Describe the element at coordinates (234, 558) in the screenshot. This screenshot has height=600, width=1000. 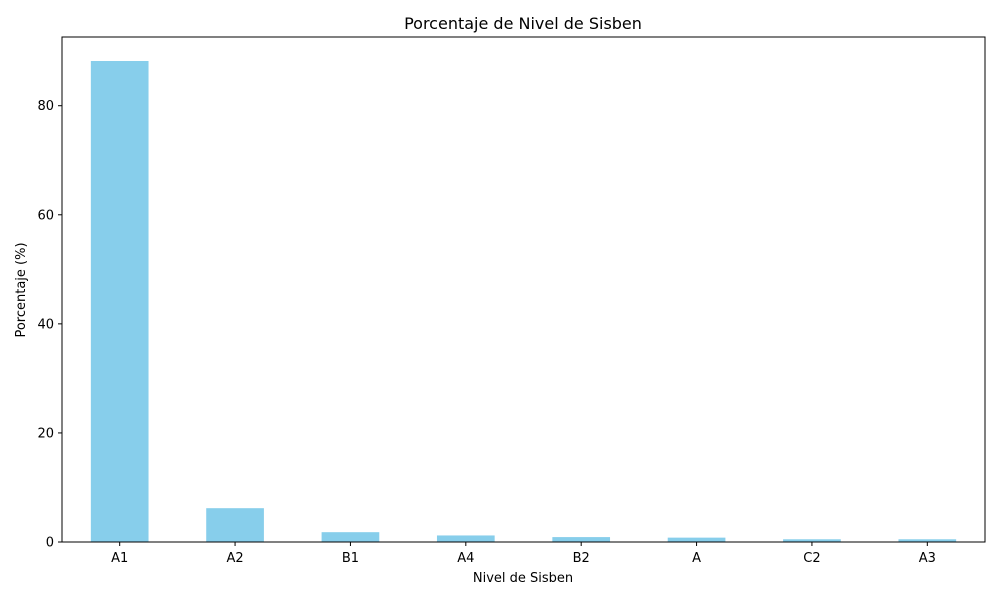
I see `x-tick-label: A2` at that location.